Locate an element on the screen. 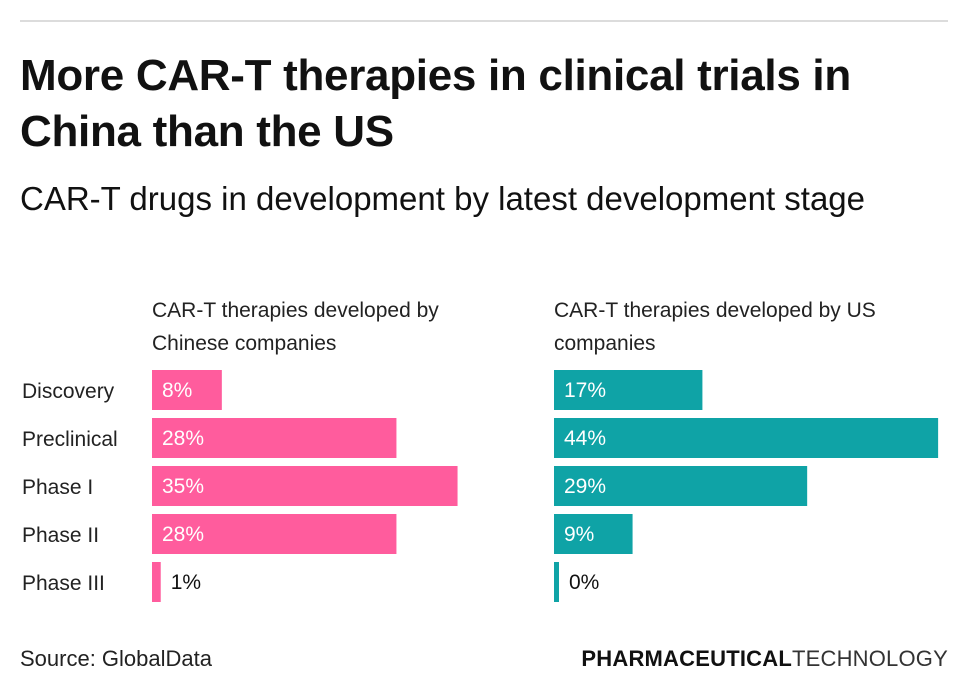 The image size is (968, 698). category-label: Preclinical is located at coordinates (70, 439).